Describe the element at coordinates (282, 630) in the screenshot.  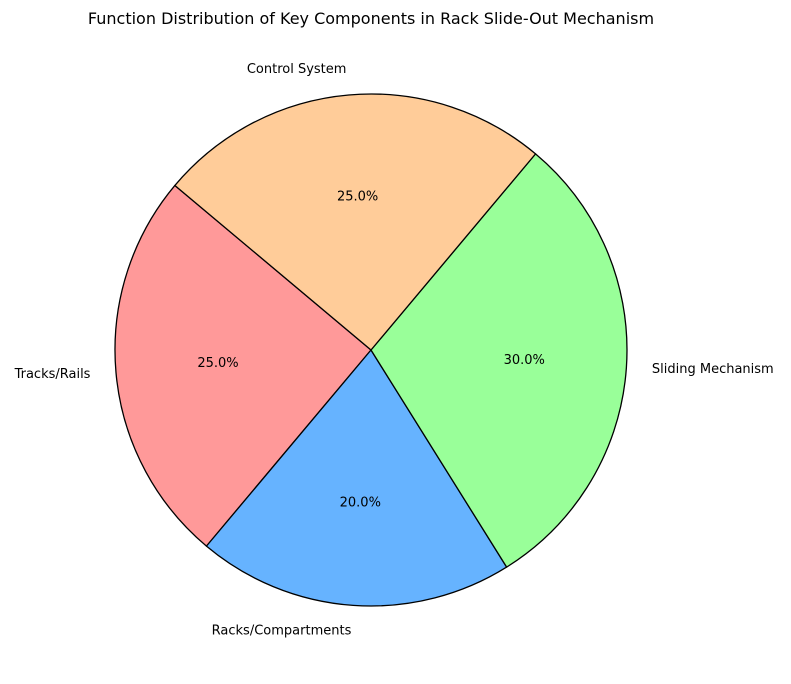
I see `slice-label: Racks/Compartments` at that location.